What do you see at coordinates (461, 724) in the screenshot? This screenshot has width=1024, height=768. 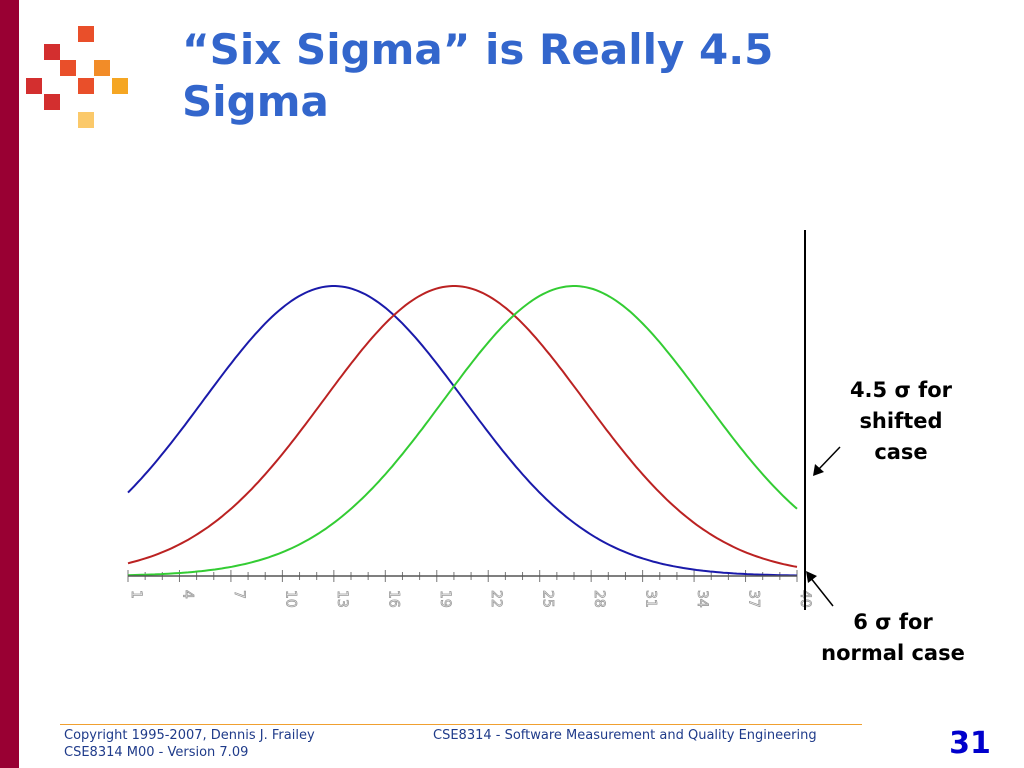 I see `footer-rule` at bounding box center [461, 724].